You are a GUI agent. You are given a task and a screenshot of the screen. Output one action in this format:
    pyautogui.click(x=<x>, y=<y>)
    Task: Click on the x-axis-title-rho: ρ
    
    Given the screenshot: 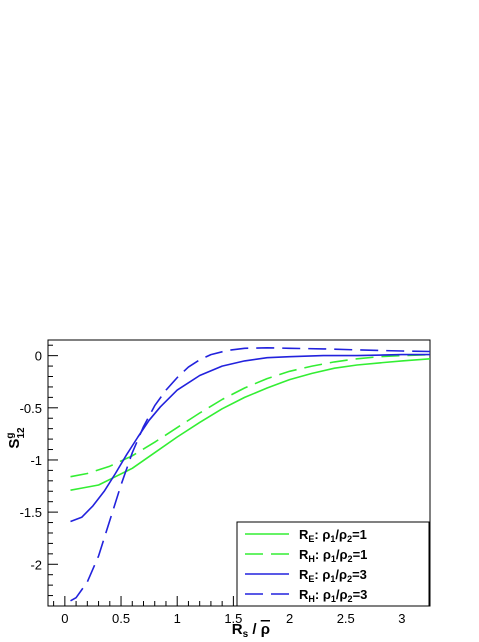 What is the action you would take?
    pyautogui.click(x=265, y=629)
    